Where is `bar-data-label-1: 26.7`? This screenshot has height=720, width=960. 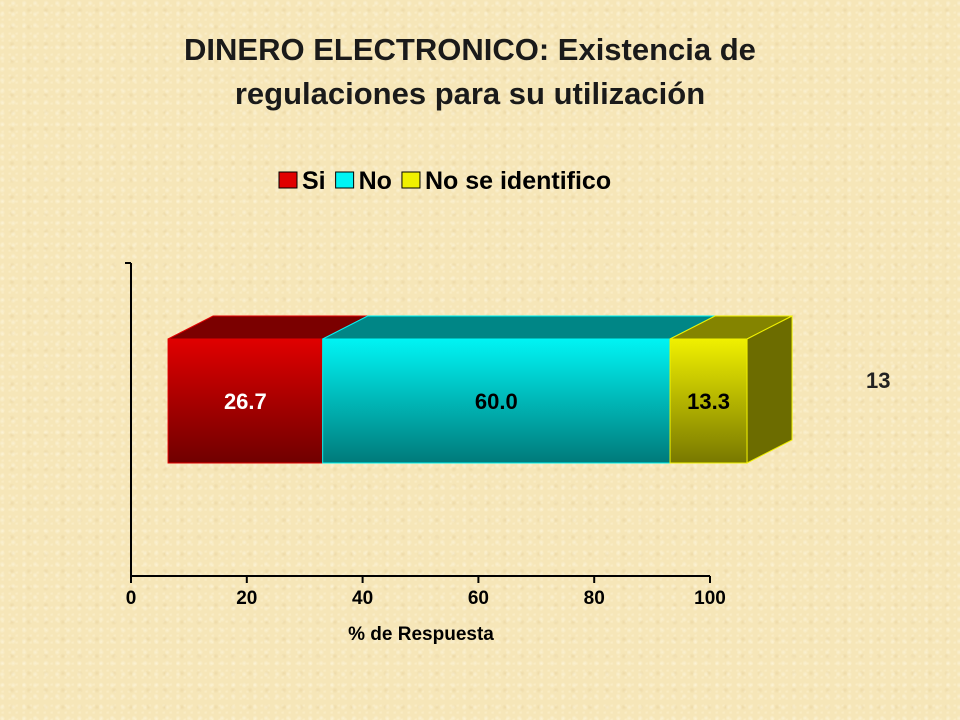 bar-data-label-1: 26.7 is located at coordinates (245, 401).